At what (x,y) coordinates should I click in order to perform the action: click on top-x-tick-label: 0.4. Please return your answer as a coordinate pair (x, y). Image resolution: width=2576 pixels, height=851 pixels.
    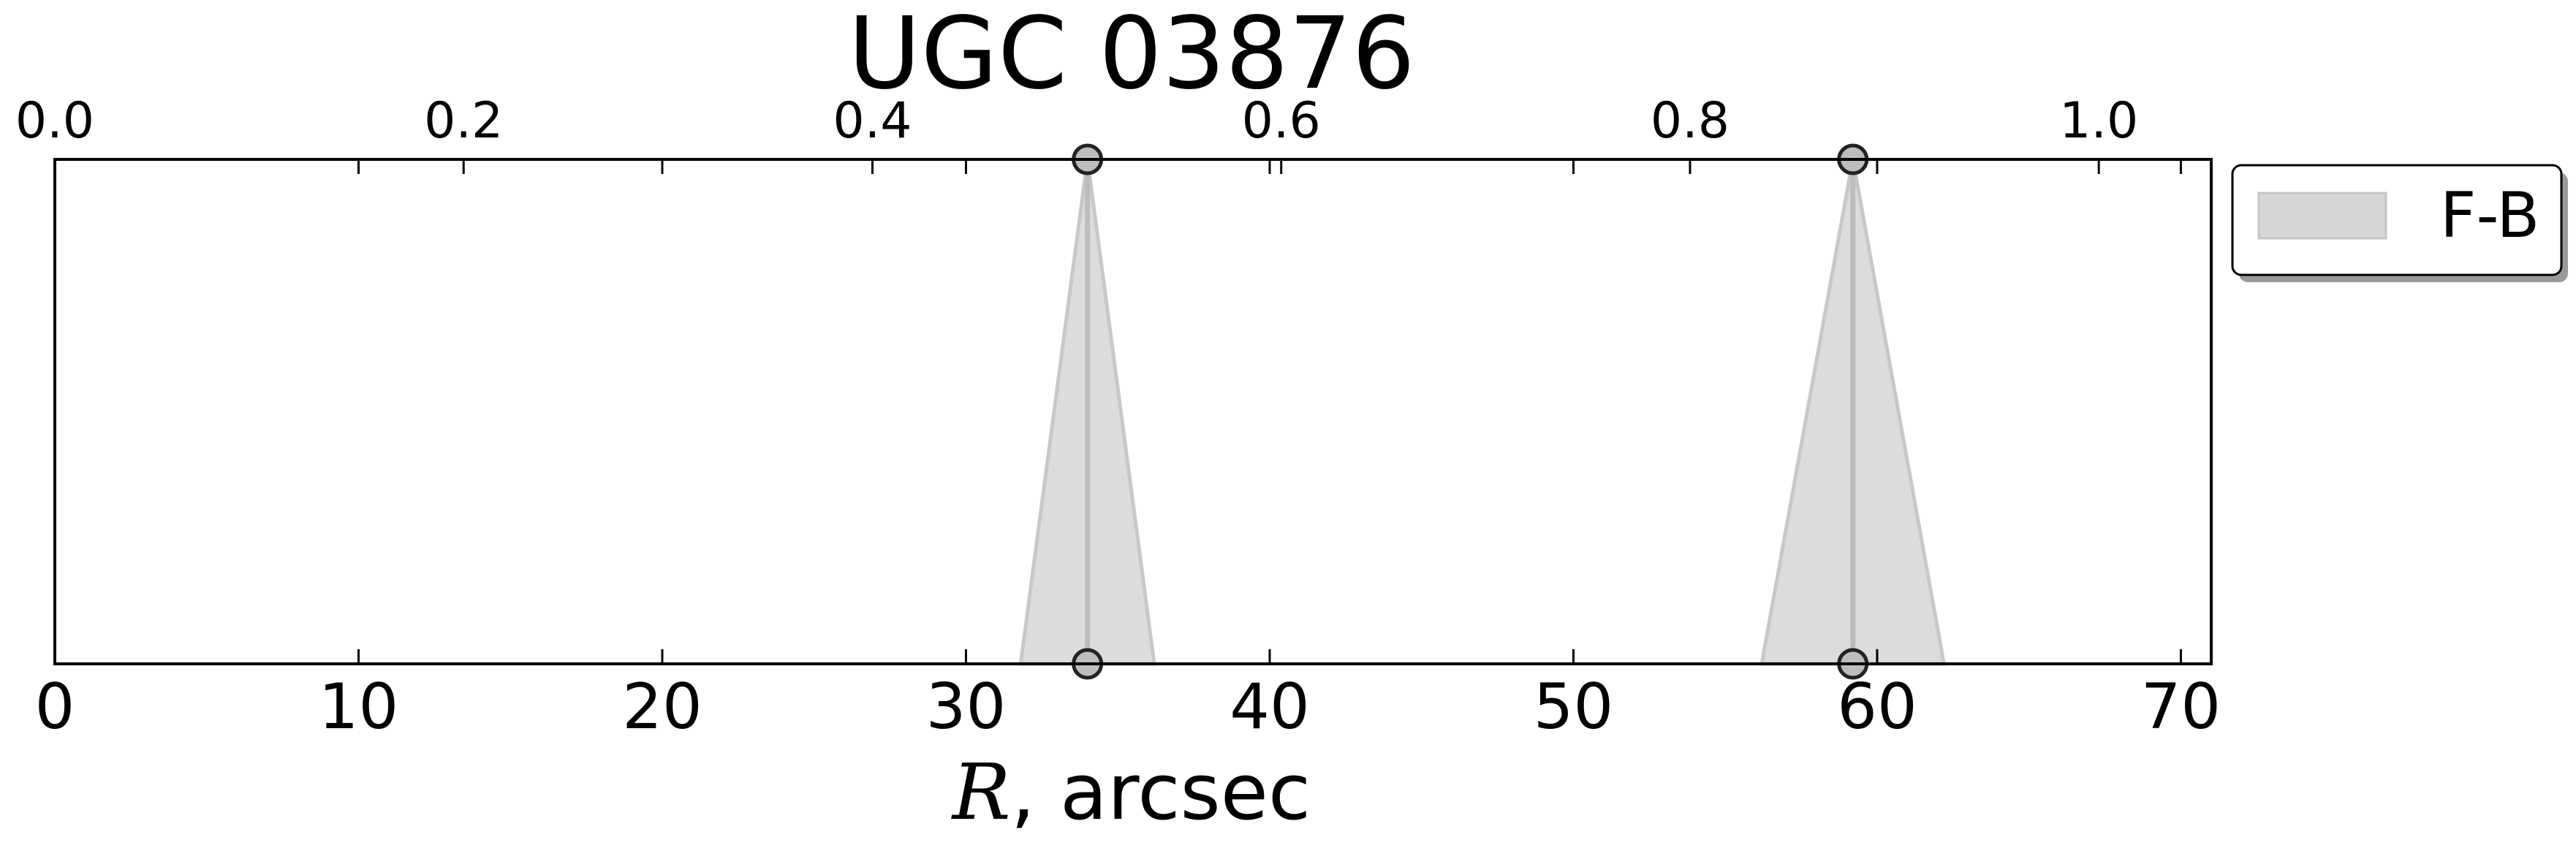
    Looking at the image, I should click on (872, 121).